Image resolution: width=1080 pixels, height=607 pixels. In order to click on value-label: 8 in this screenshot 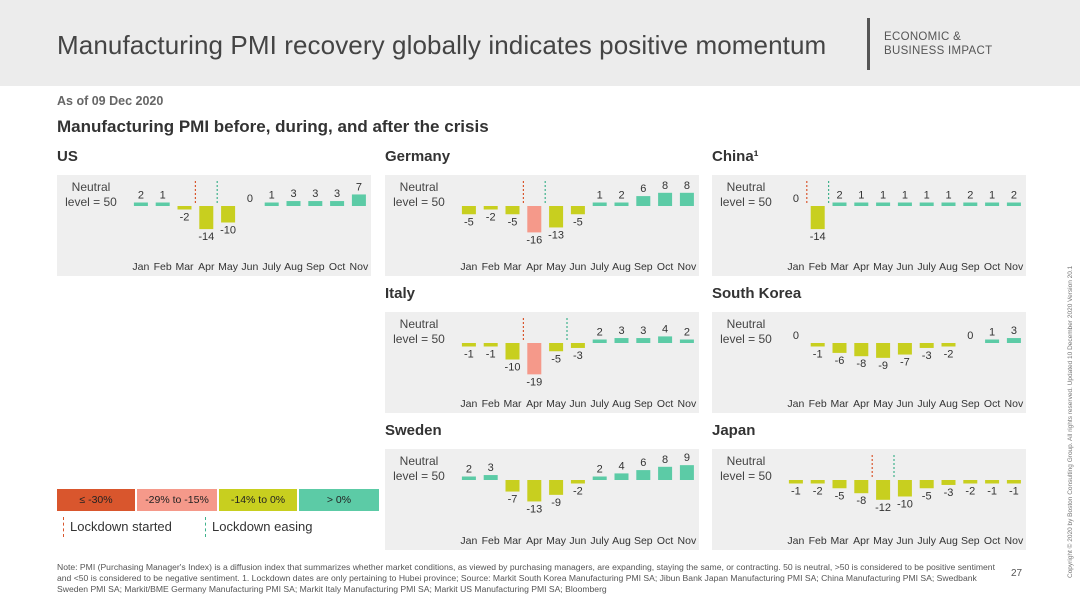, I will do `click(665, 460)`.